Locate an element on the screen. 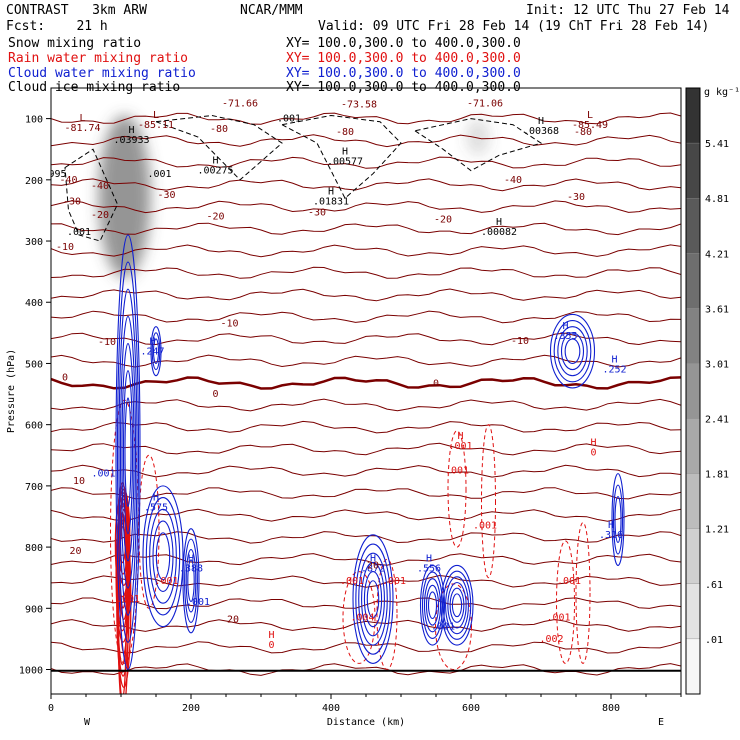  legend-rain: Rain water mixing ratio is located at coordinates (98, 58).